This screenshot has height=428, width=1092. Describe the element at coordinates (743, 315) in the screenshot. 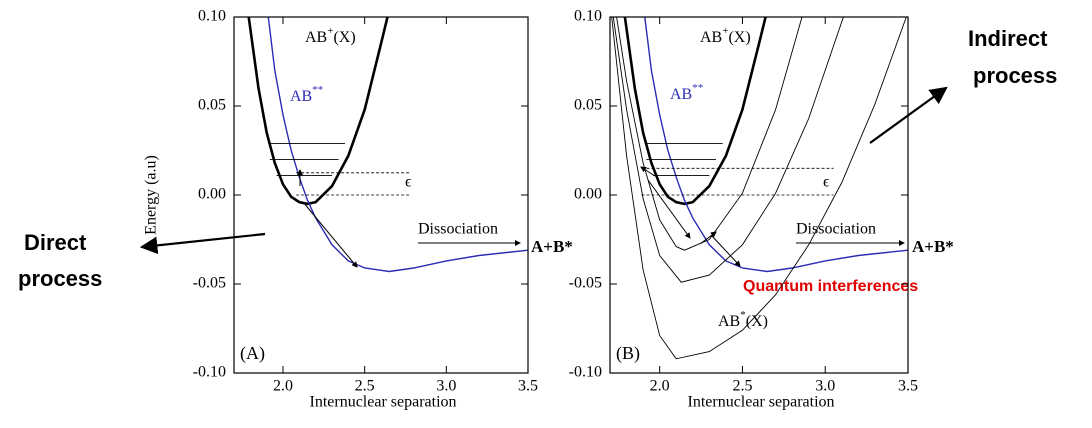

I see `curve-label-sup: *` at that location.